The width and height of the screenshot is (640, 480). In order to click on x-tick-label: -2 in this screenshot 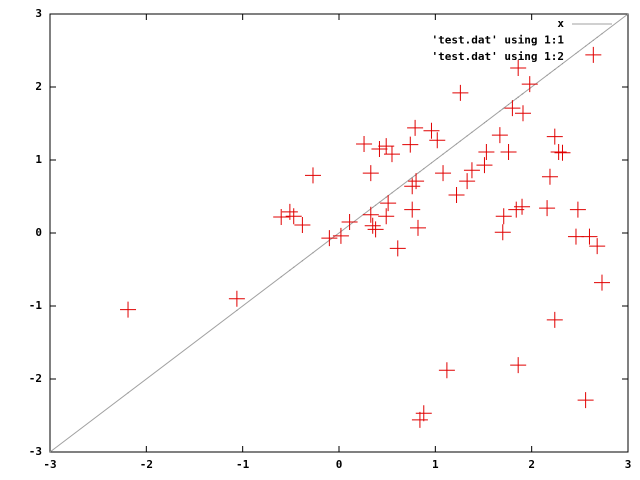, I will do `click(146, 464)`.